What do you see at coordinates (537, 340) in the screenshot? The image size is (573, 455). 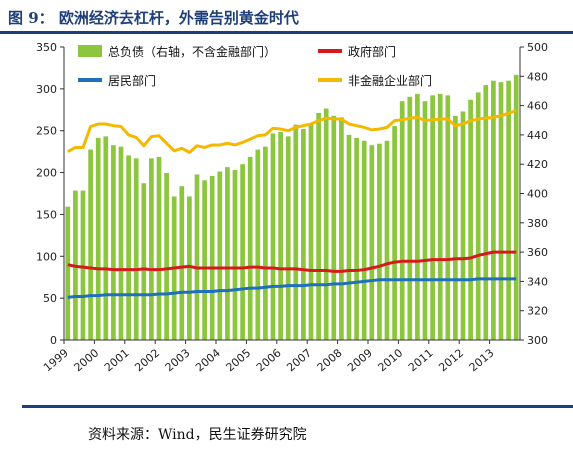 I see `right-tick-label: 300` at bounding box center [537, 340].